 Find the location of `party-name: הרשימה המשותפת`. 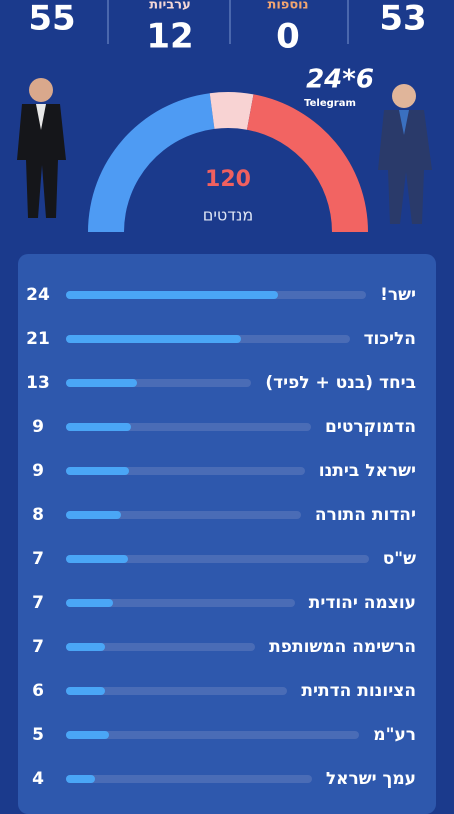

party-name: הרשימה המשותפת is located at coordinates (342, 647).